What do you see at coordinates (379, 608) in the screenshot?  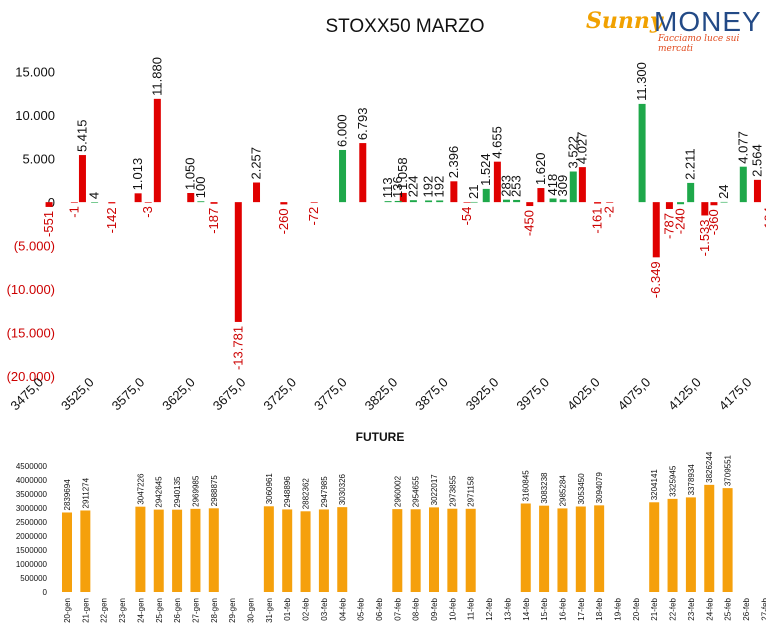 I see `x-tick-label: 06-feb` at bounding box center [379, 608].